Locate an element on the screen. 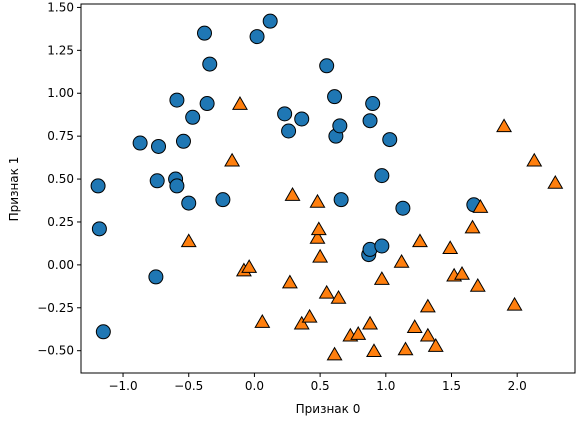 This screenshot has width=579, height=425. y-tick-label: 0.00 is located at coordinates (60, 265).